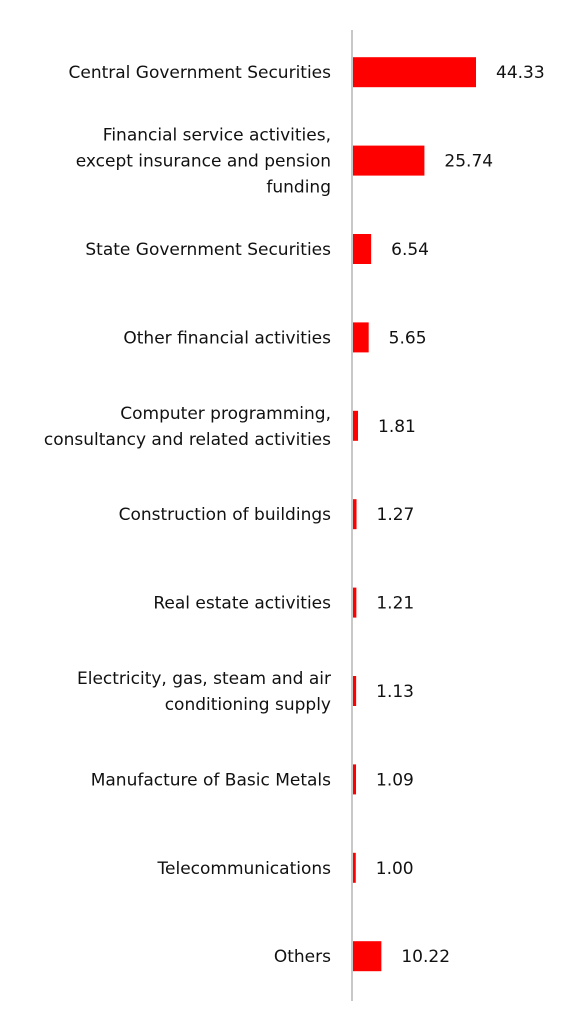  I want to click on data-label: 1.27, so click(396, 515).